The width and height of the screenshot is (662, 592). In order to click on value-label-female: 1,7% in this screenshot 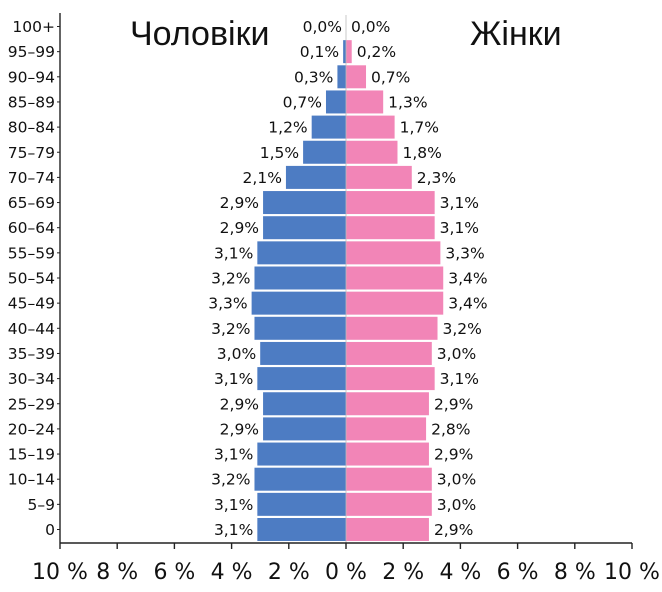, I will do `click(419, 128)`.